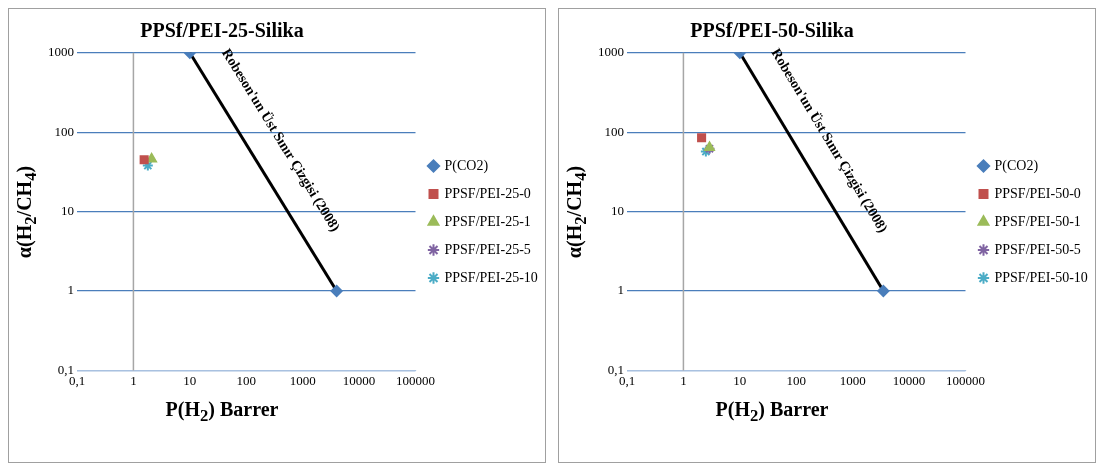 The image size is (1105, 475). Describe the element at coordinates (491, 277) in the screenshot. I see `legend-label: PPSF/PEI-25-10` at that location.